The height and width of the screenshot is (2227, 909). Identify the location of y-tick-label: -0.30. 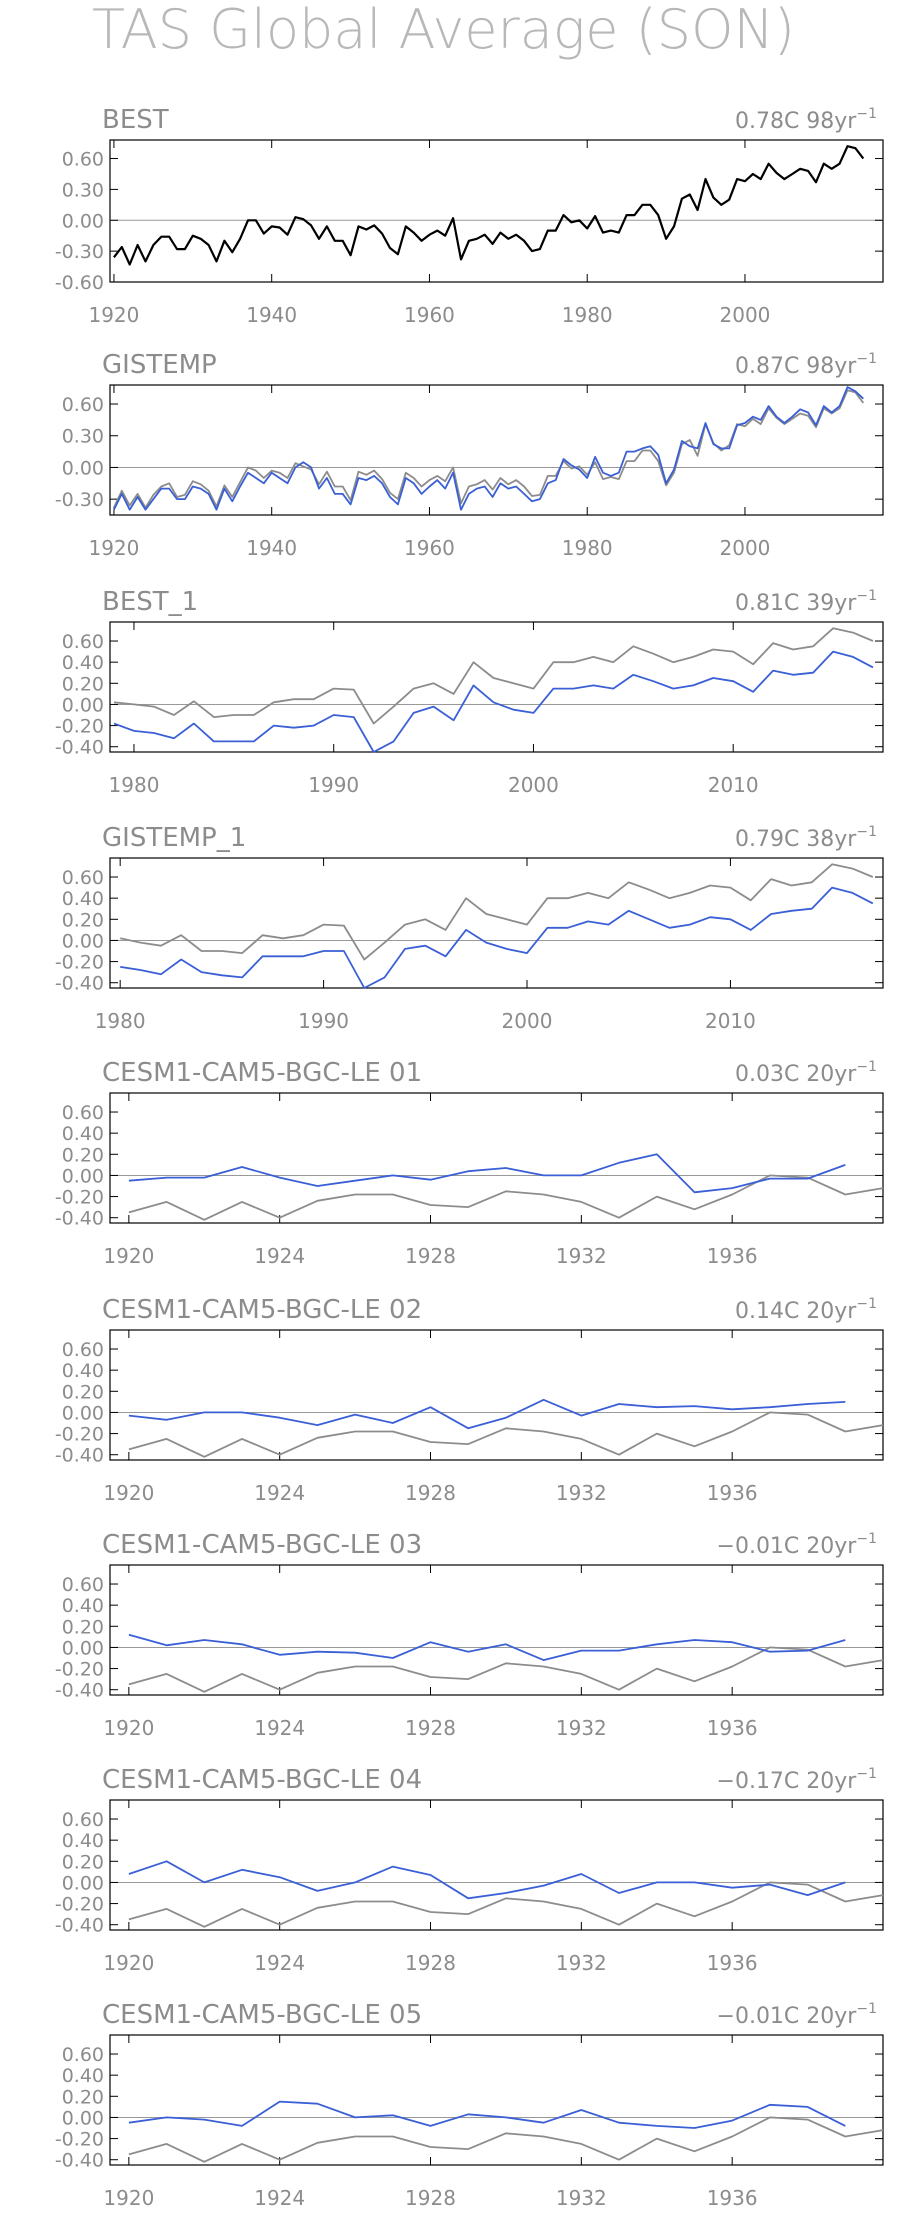
(79, 252).